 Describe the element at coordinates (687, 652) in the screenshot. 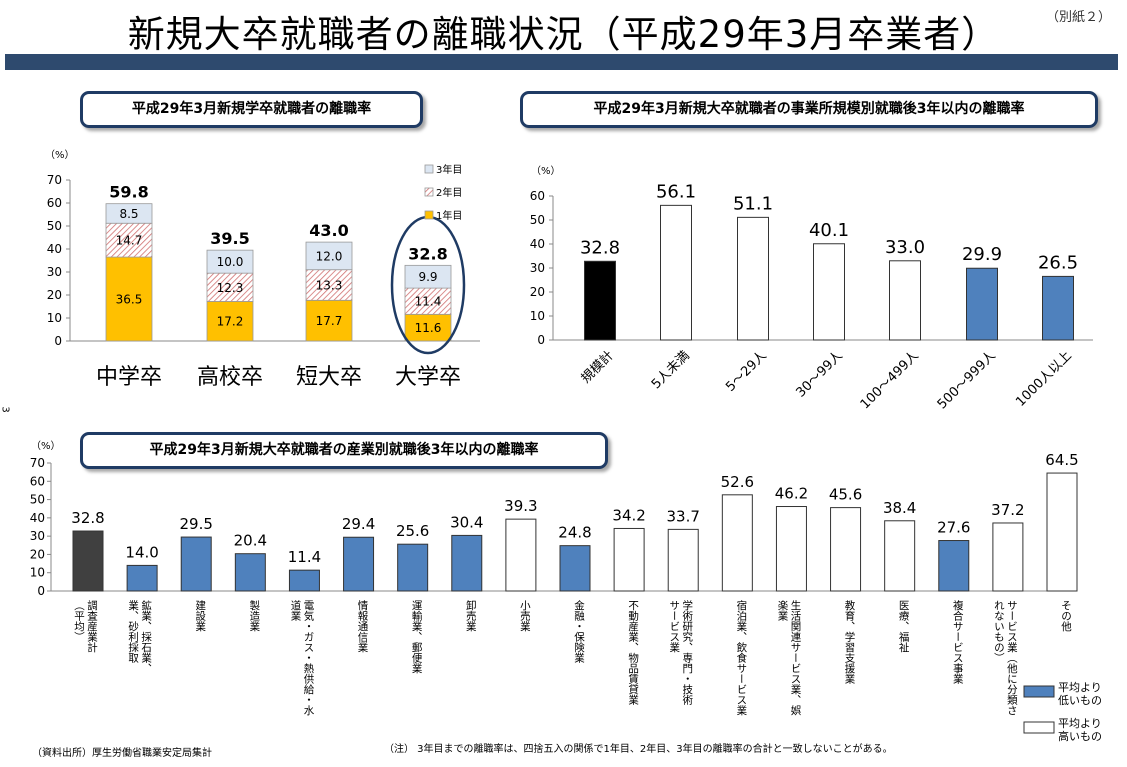

I see `chart3-category-label: 学術研究、専門・技術` at that location.